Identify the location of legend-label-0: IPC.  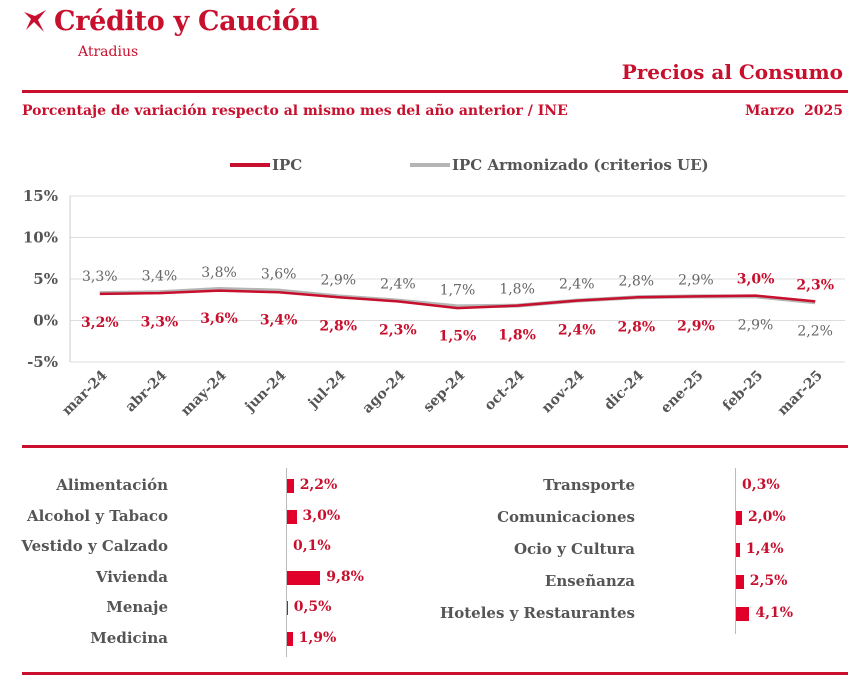
(287, 165).